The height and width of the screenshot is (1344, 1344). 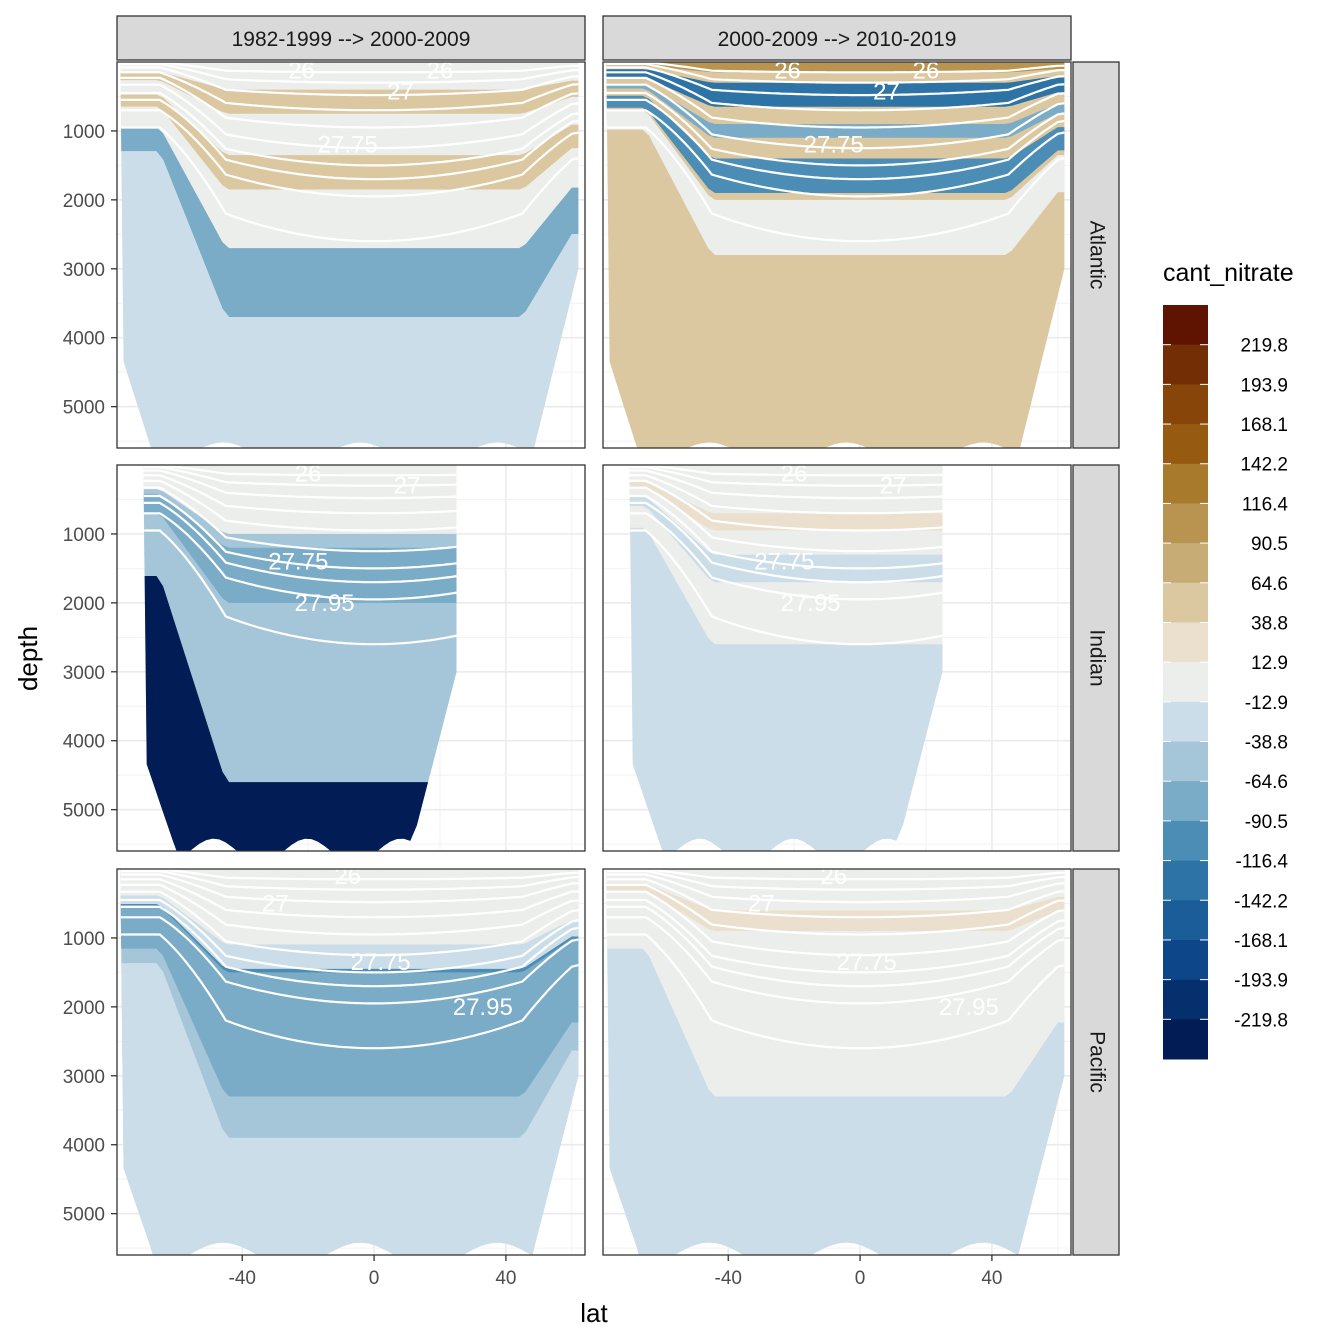 I want to click on row-strip-pacific, so click(x=1096, y=1062).